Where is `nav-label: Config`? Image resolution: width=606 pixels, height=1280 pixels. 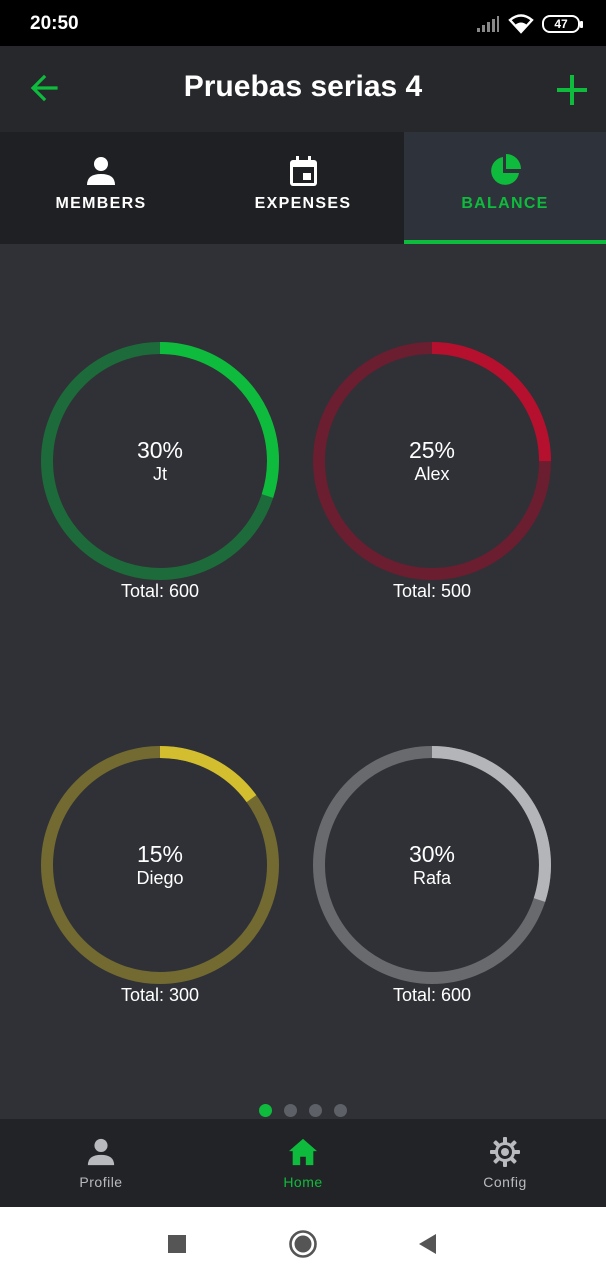 nav-label: Config is located at coordinates (505, 1182).